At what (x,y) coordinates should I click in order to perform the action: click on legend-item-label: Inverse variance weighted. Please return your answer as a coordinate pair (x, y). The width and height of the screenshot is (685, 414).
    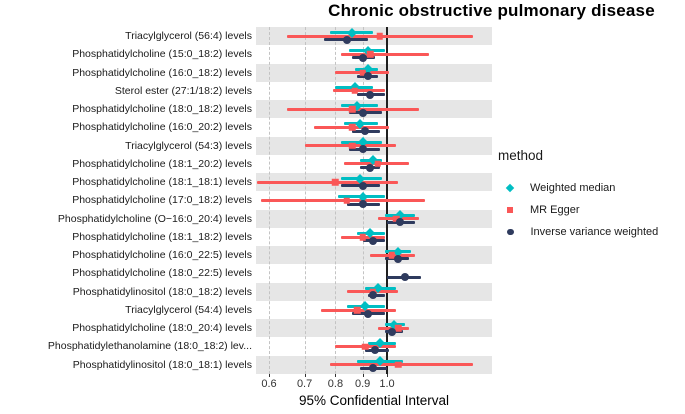
    Looking at the image, I should click on (594, 232).